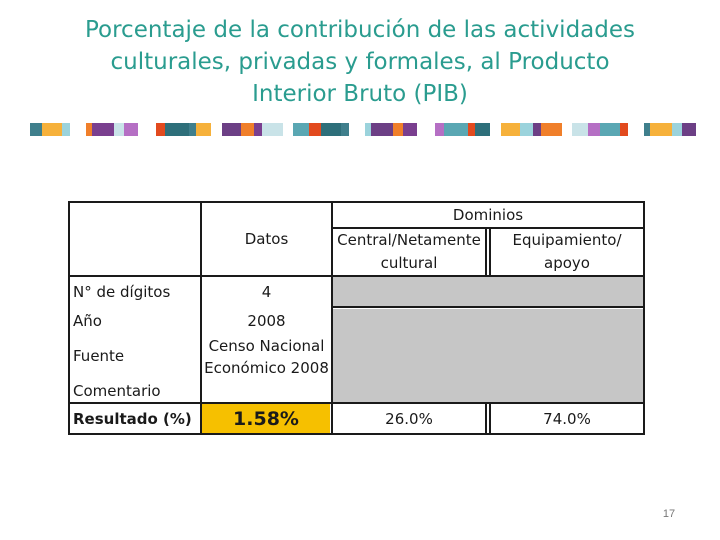 The height and width of the screenshot is (540, 720). Describe the element at coordinates (567, 240) in the screenshot. I see `header-equipamiento-line-1: Equipamiento/` at that location.